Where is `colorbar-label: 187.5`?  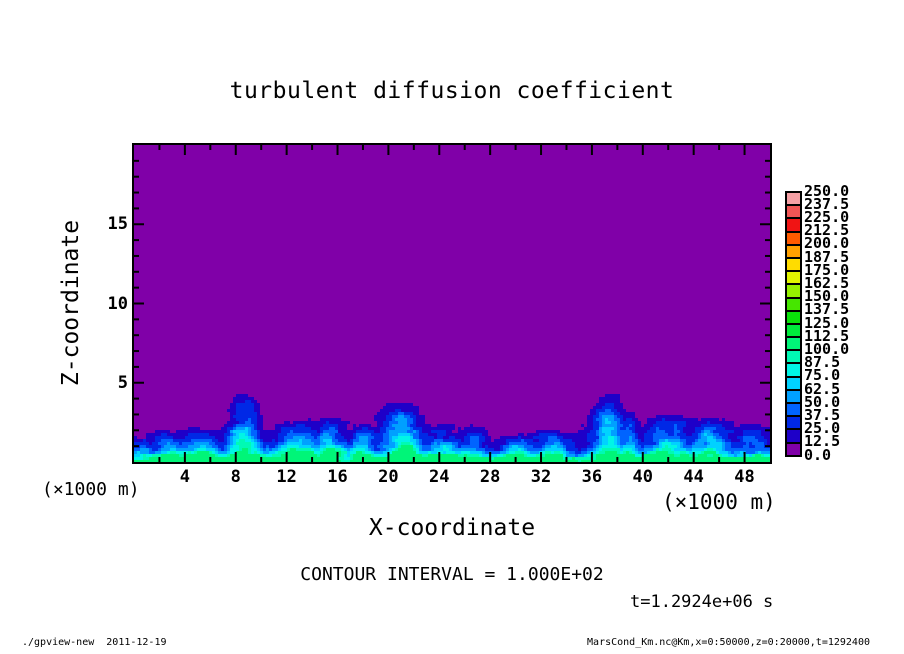 colorbar-label: 187.5 is located at coordinates (827, 256).